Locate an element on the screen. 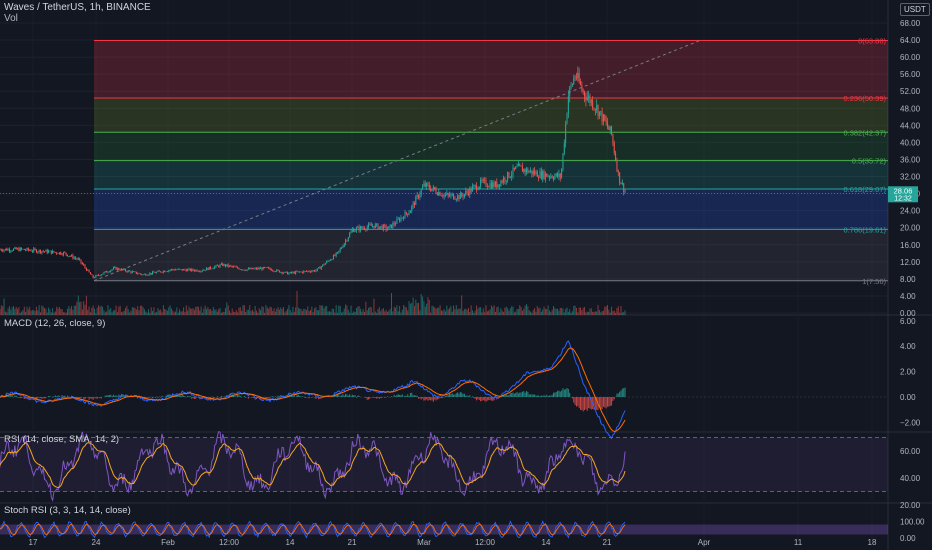 The image size is (932, 550). time-tick-label: 14 is located at coordinates (546, 542).